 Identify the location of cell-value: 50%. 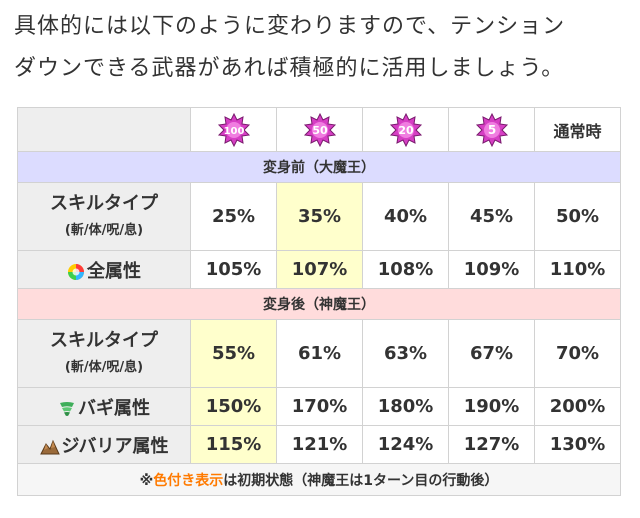
(577, 216).